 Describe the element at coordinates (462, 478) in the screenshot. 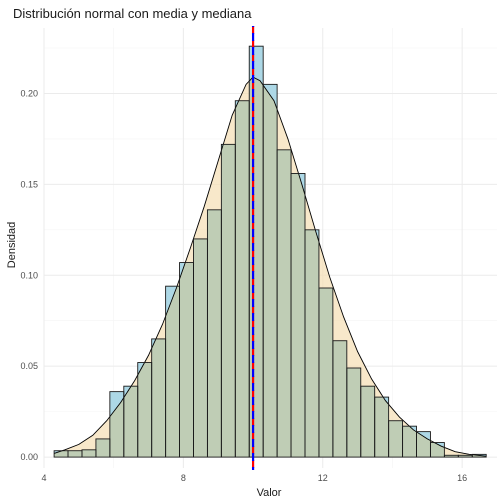

I see `x-tick-label: 16` at that location.